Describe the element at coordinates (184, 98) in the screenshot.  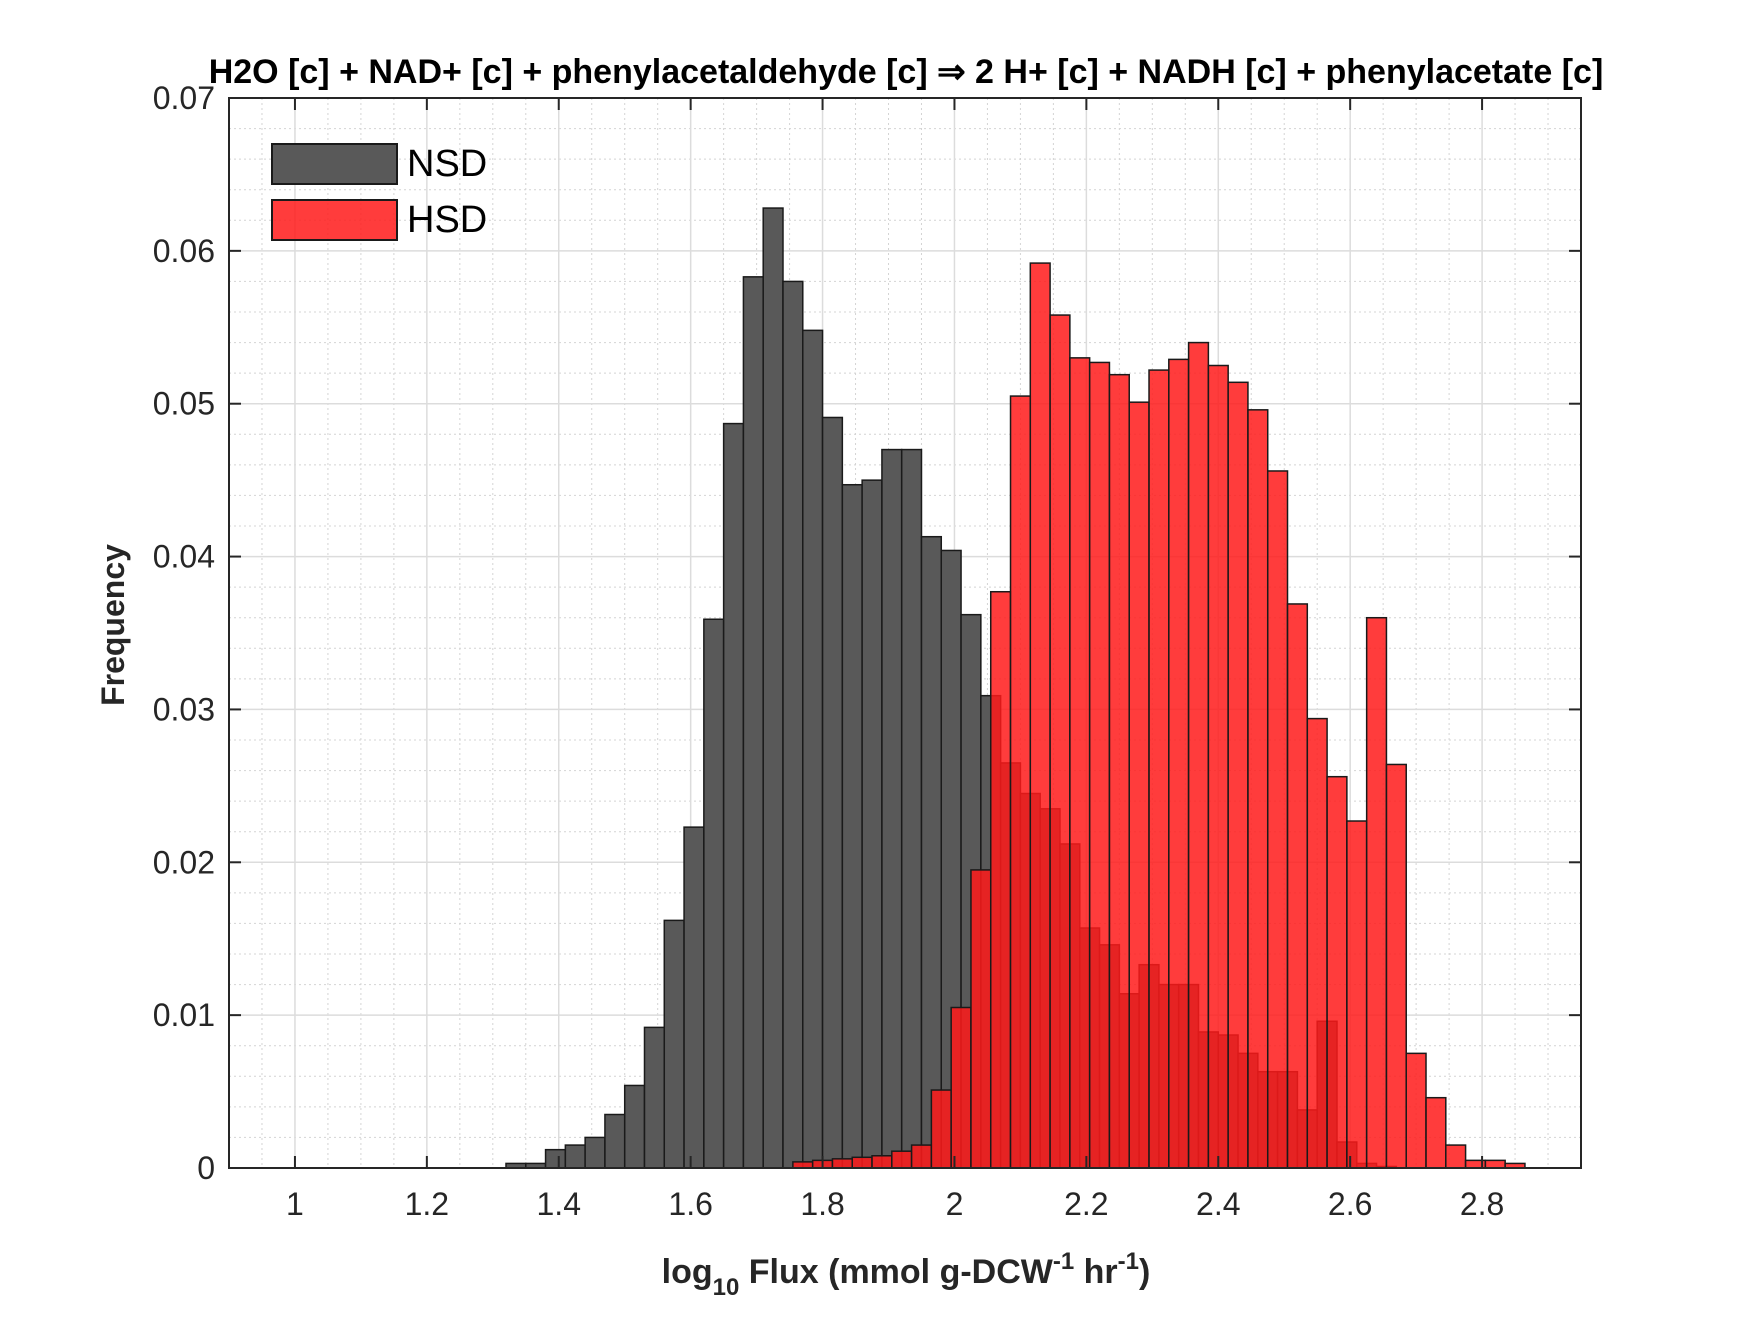
I see `y-tick-label: 0.07` at that location.